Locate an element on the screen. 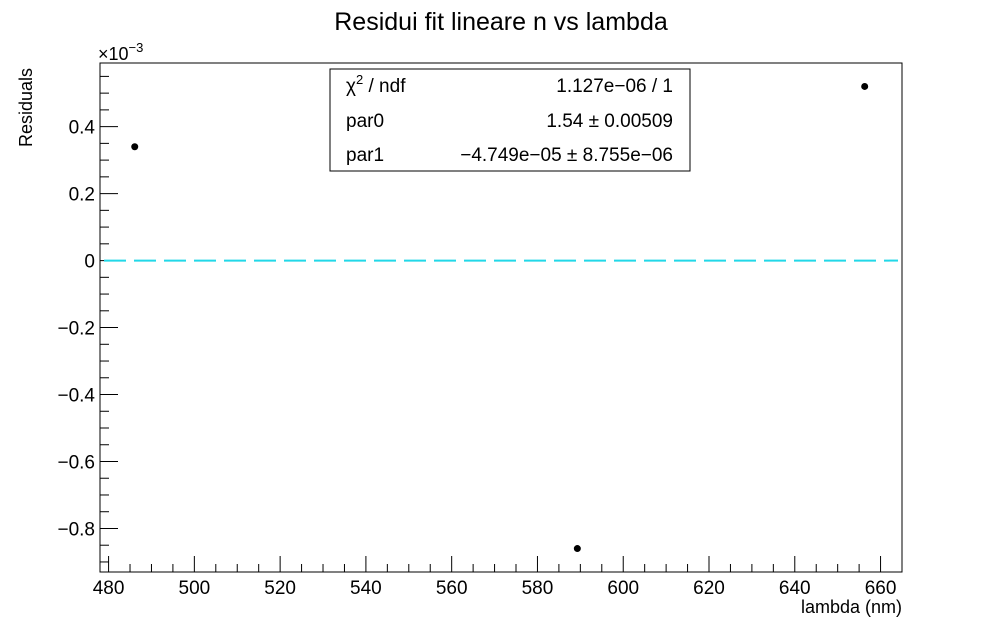 This screenshot has height=636, width=1002. chart-title: Residui fit lineare n vs lambda is located at coordinates (501, 22).